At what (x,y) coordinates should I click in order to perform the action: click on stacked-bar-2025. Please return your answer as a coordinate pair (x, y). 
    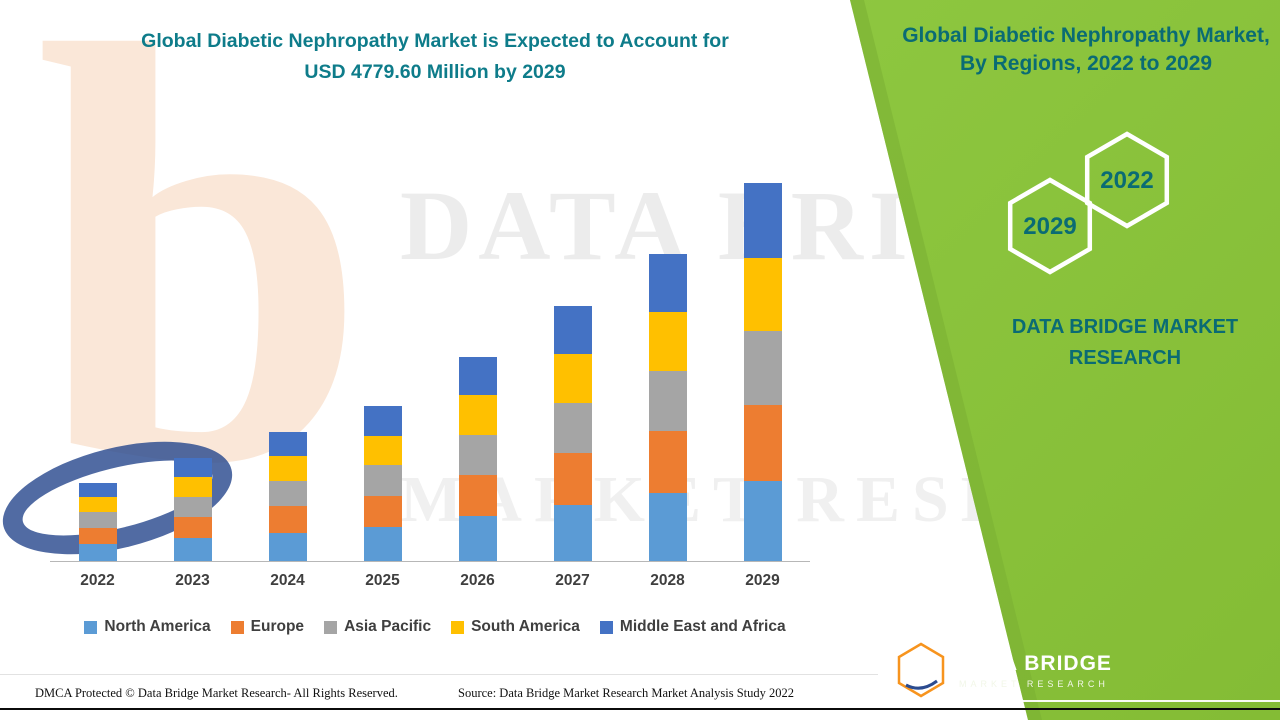
    Looking at the image, I should click on (382, 483).